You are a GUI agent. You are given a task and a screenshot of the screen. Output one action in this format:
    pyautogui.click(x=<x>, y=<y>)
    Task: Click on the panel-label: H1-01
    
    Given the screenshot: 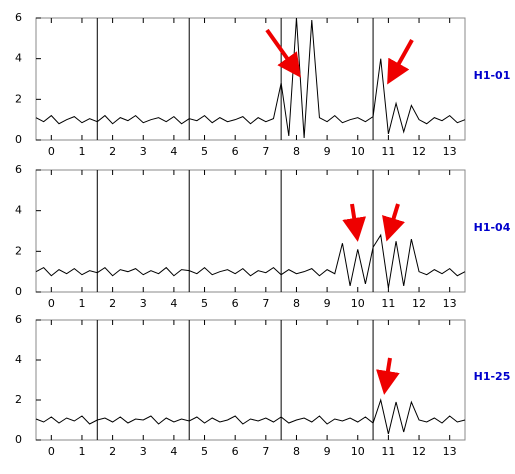 What is the action you would take?
    pyautogui.click(x=492, y=75)
    